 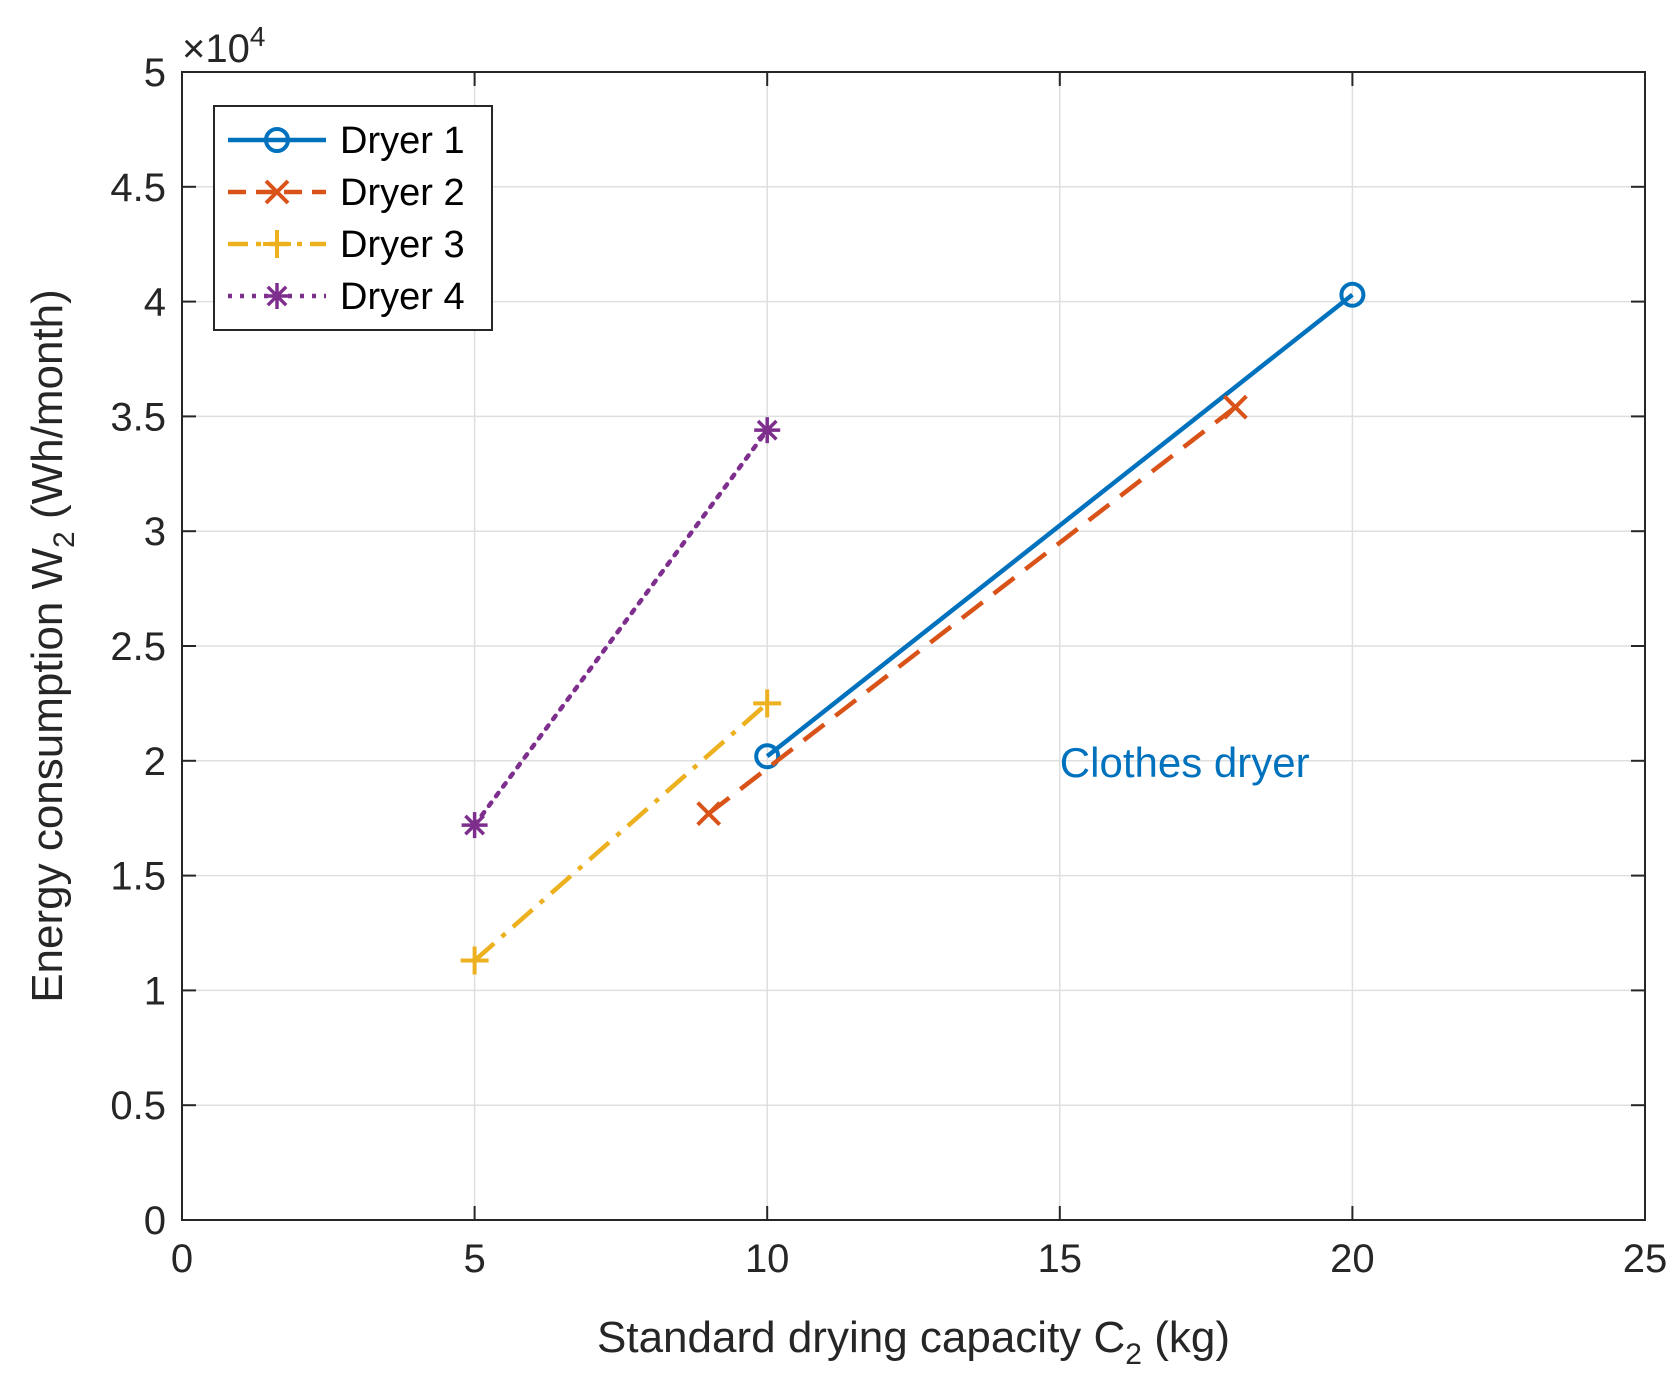 What do you see at coordinates (138, 417) in the screenshot?
I see `y-tick-label: 3.5` at bounding box center [138, 417].